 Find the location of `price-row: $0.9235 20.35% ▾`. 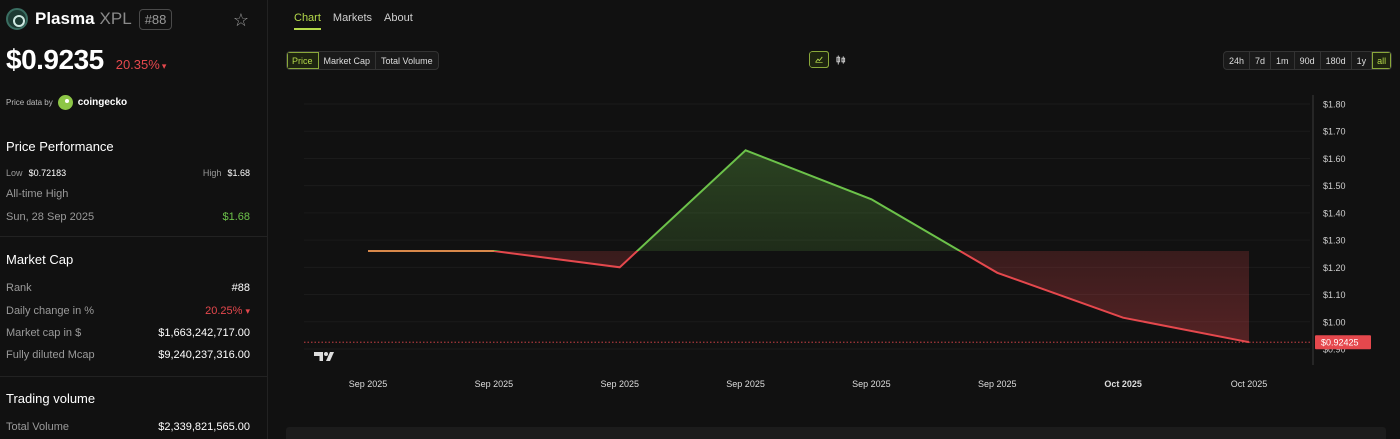

price-row: $0.9235 20.35% ▾ is located at coordinates (86, 60).